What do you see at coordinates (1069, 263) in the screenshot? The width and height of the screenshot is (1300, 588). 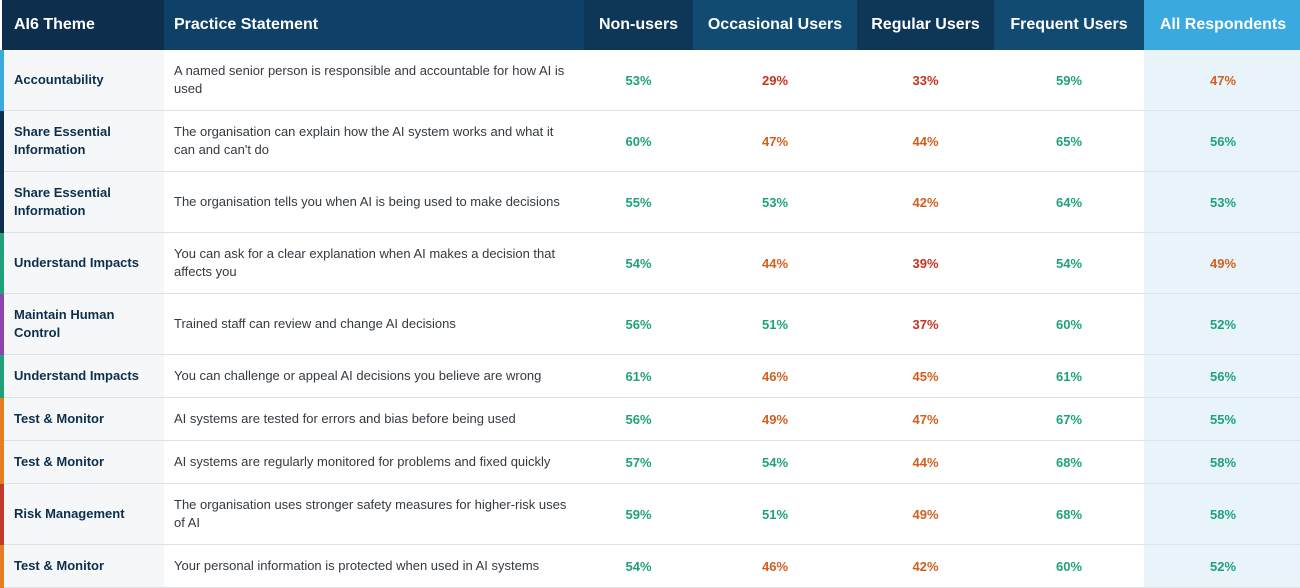 I see `frequent-users-value: 54%` at bounding box center [1069, 263].